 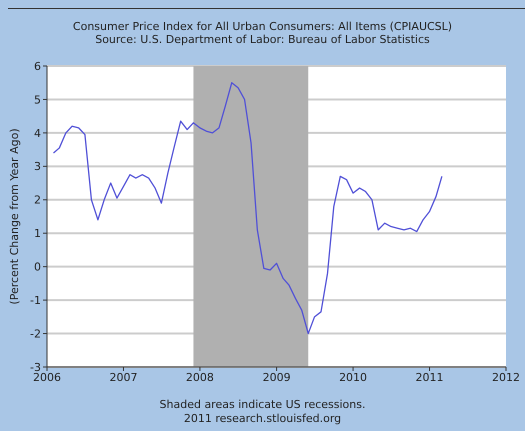 I want to click on chart-subtitle: Source: U.S. Department of Labor: Bureau of Labor Statistics, so click(x=262, y=39).